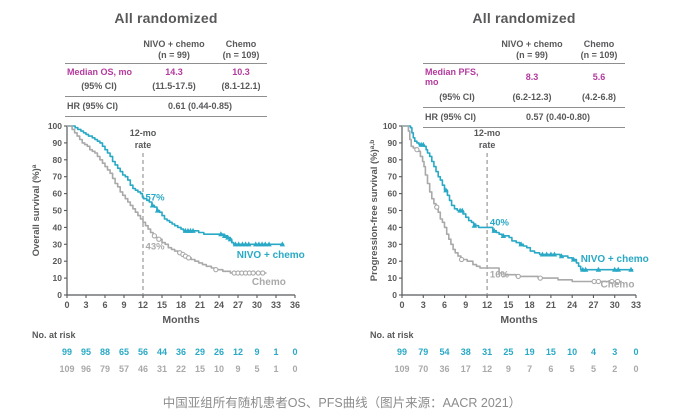 The image size is (684, 419). I want to click on y-tick-label: 10, so click(58, 278).